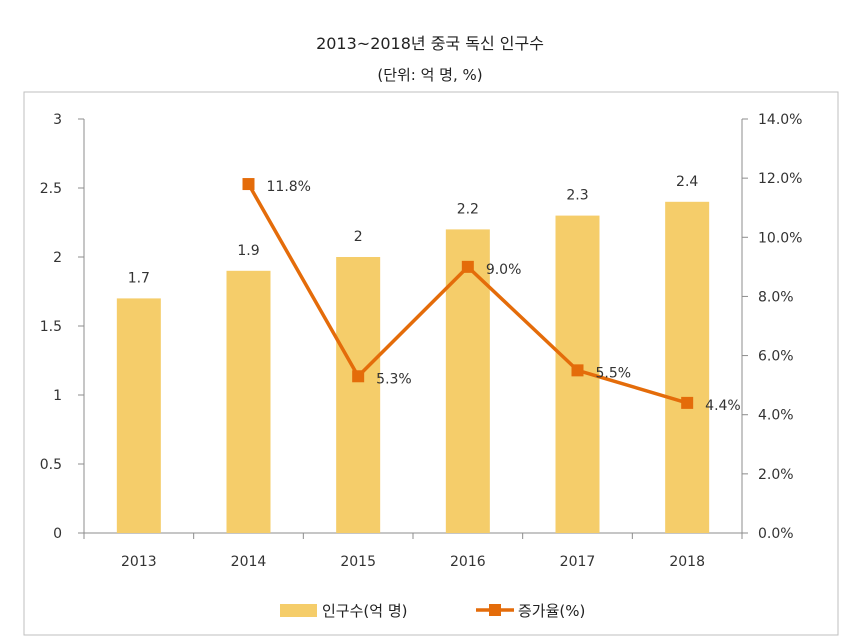  I want to click on x-tick-label: 2013, so click(139, 562).